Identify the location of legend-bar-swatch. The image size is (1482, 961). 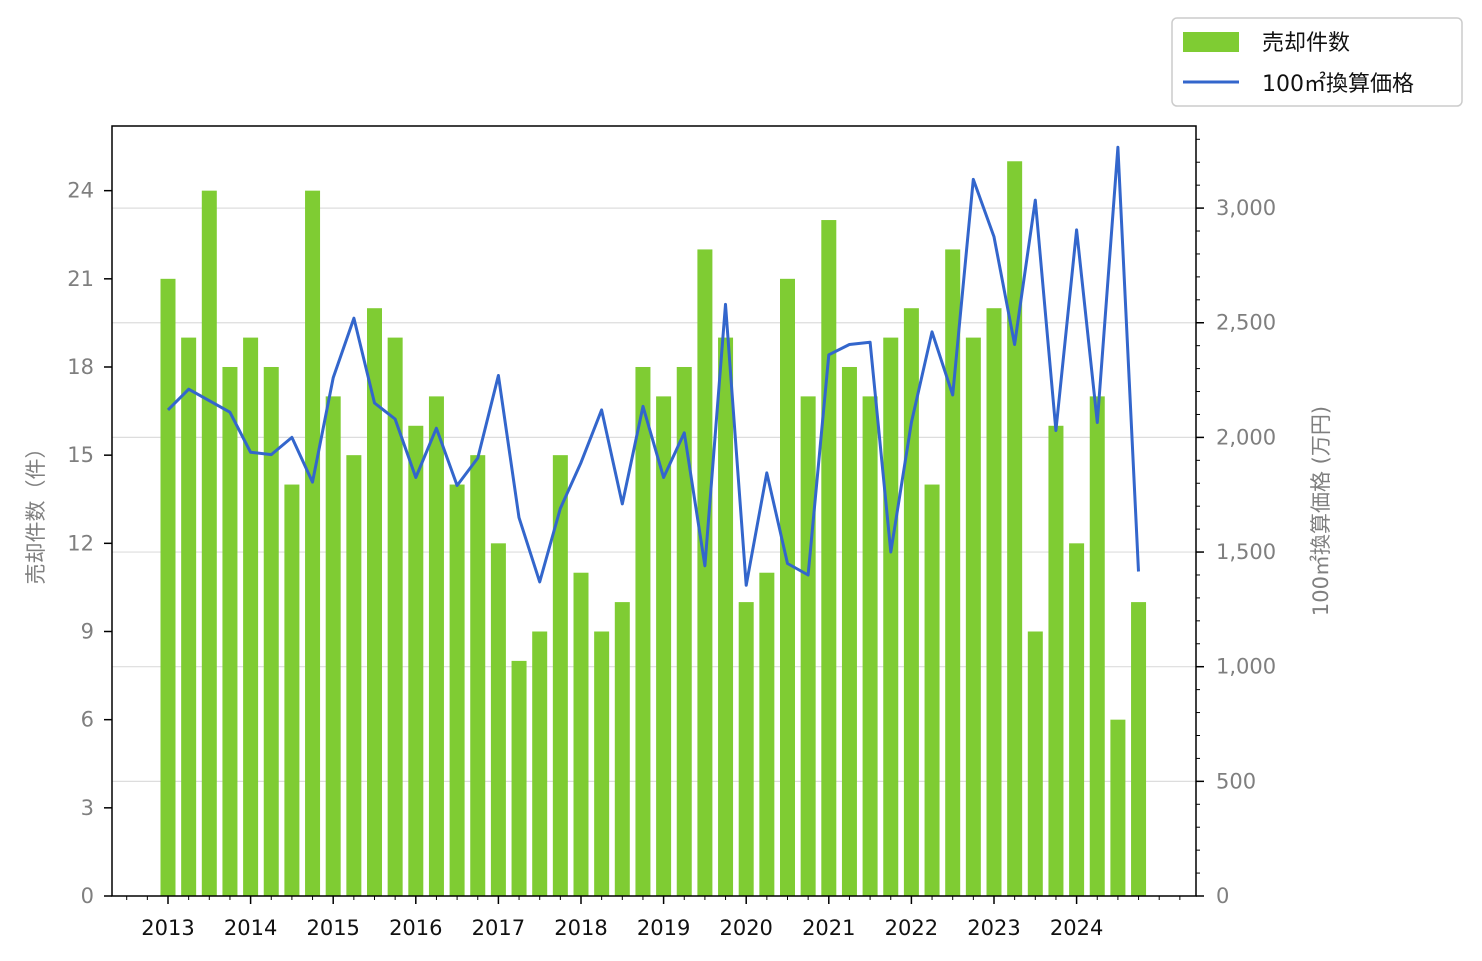
(1211, 42).